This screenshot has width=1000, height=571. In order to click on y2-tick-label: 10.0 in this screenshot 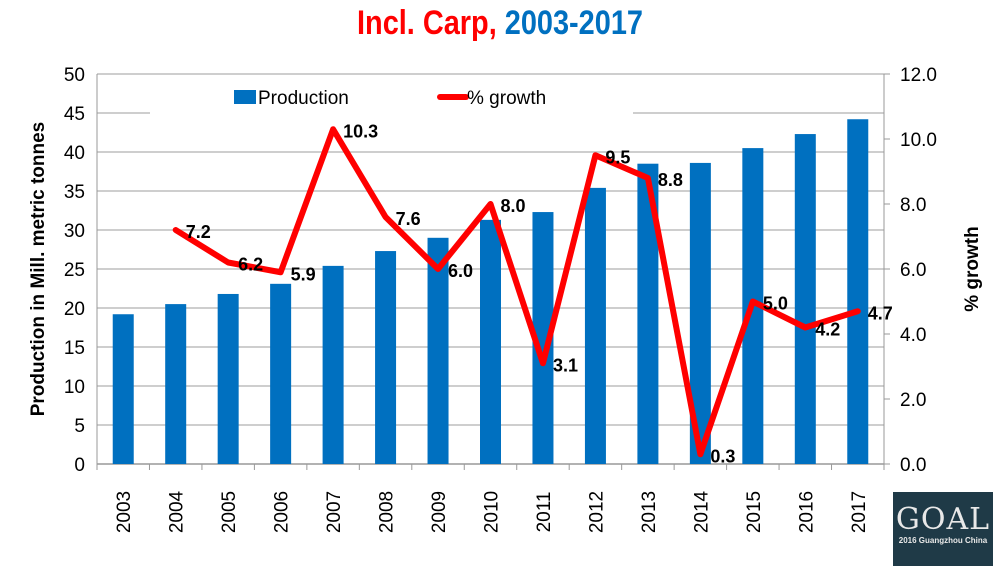, I will do `click(918, 140)`.